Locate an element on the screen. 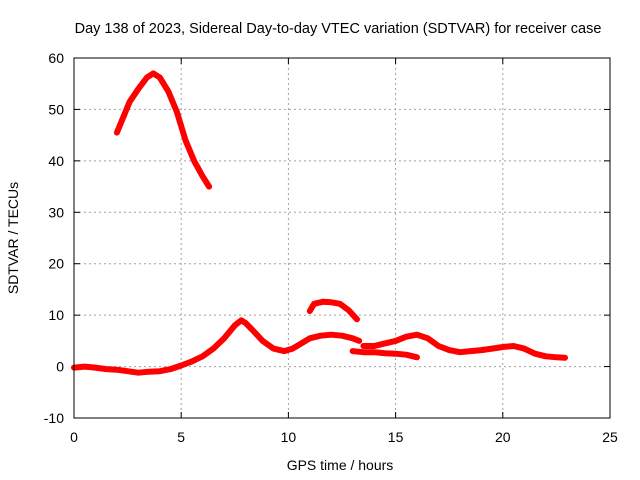 Image resolution: width=640 pixels, height=480 pixels. series-line-arc-high is located at coordinates (163, 130).